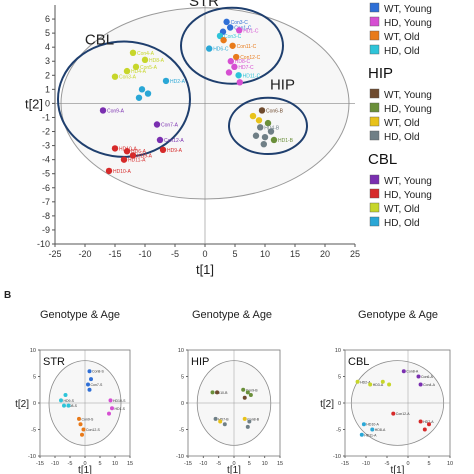 The width and height of the screenshot is (474, 474). I want to click on group-label-hip: HIP, so click(282, 84).